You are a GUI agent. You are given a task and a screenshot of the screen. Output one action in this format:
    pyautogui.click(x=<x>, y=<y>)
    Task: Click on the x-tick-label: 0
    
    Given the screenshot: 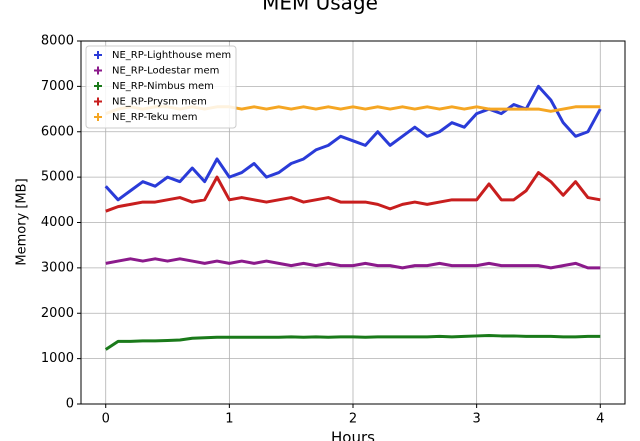 What is the action you would take?
    pyautogui.click(x=106, y=419)
    